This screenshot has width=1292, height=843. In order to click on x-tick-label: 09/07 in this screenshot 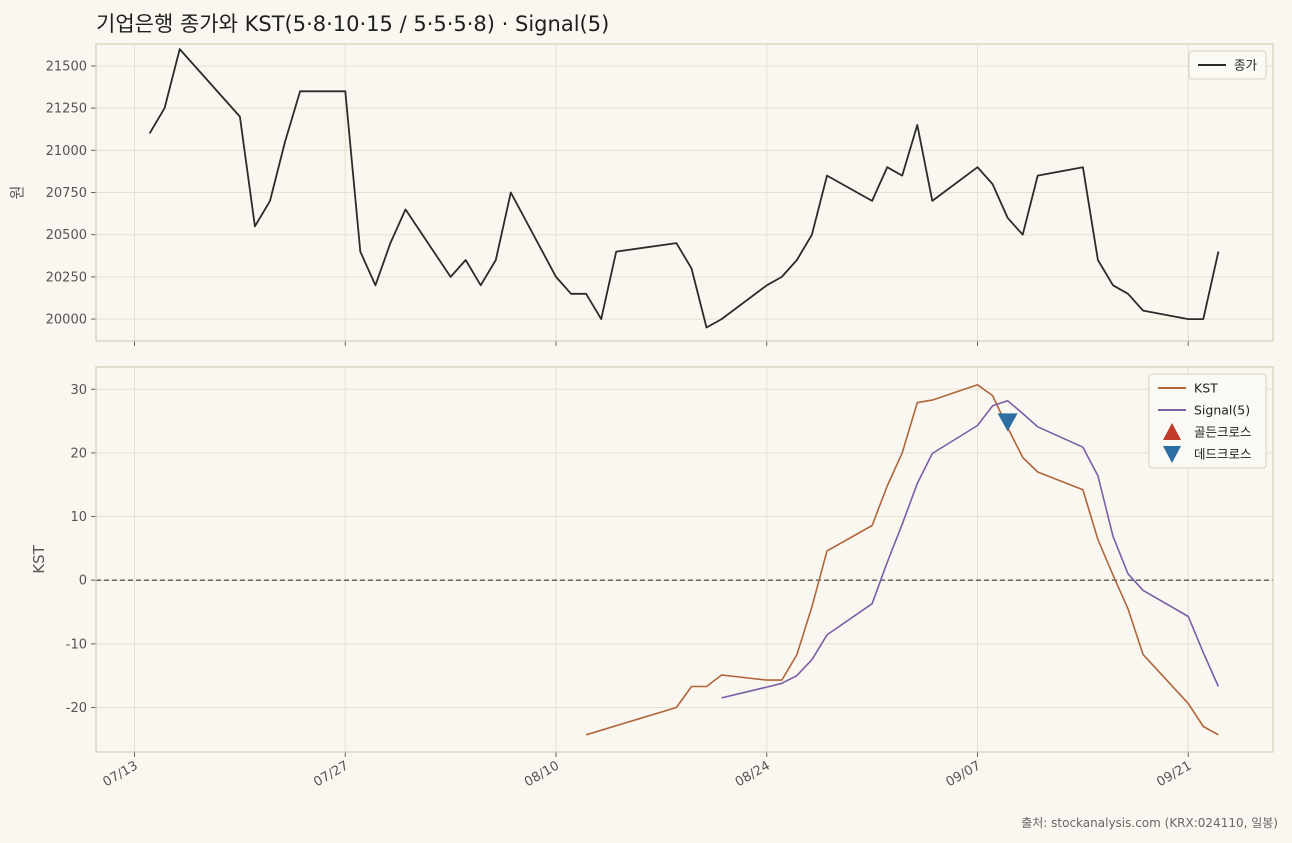, I will do `click(964, 774)`.